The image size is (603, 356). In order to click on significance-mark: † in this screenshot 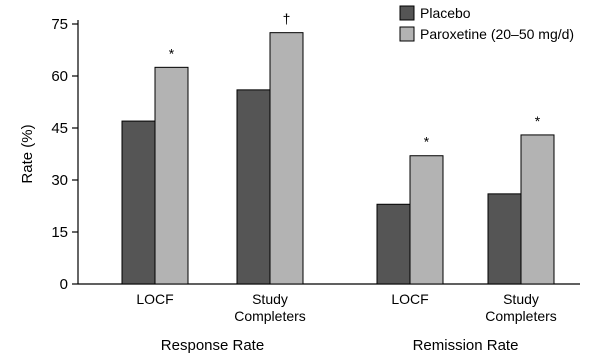, I will do `click(287, 19)`.